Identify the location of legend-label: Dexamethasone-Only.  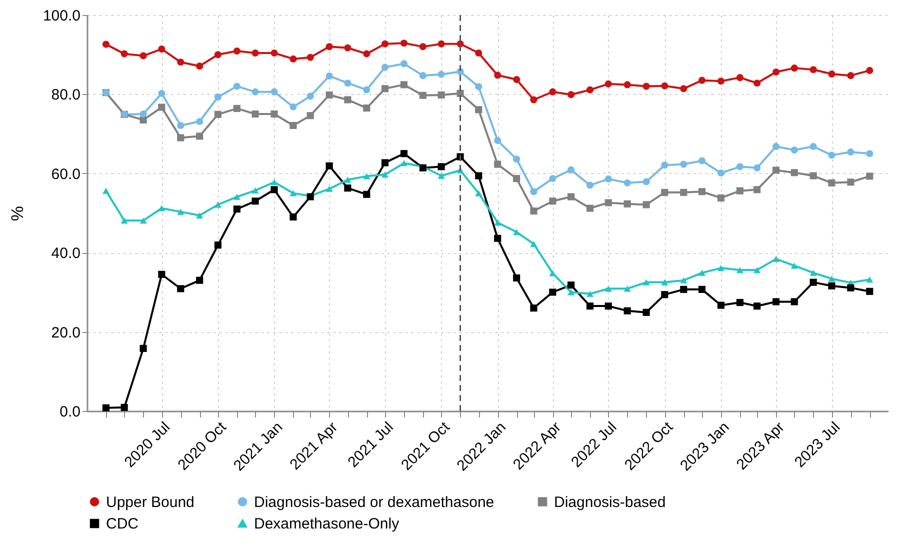
(327, 524).